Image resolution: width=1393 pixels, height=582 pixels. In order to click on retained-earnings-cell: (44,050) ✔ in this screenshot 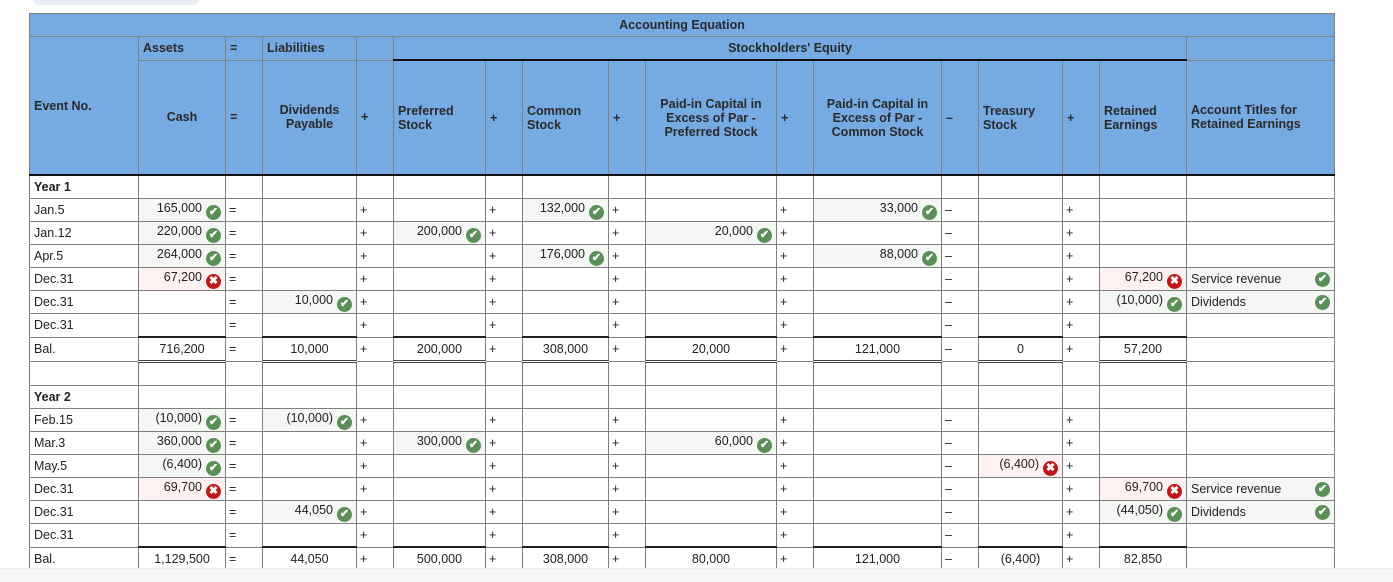, I will do `click(1143, 512)`.